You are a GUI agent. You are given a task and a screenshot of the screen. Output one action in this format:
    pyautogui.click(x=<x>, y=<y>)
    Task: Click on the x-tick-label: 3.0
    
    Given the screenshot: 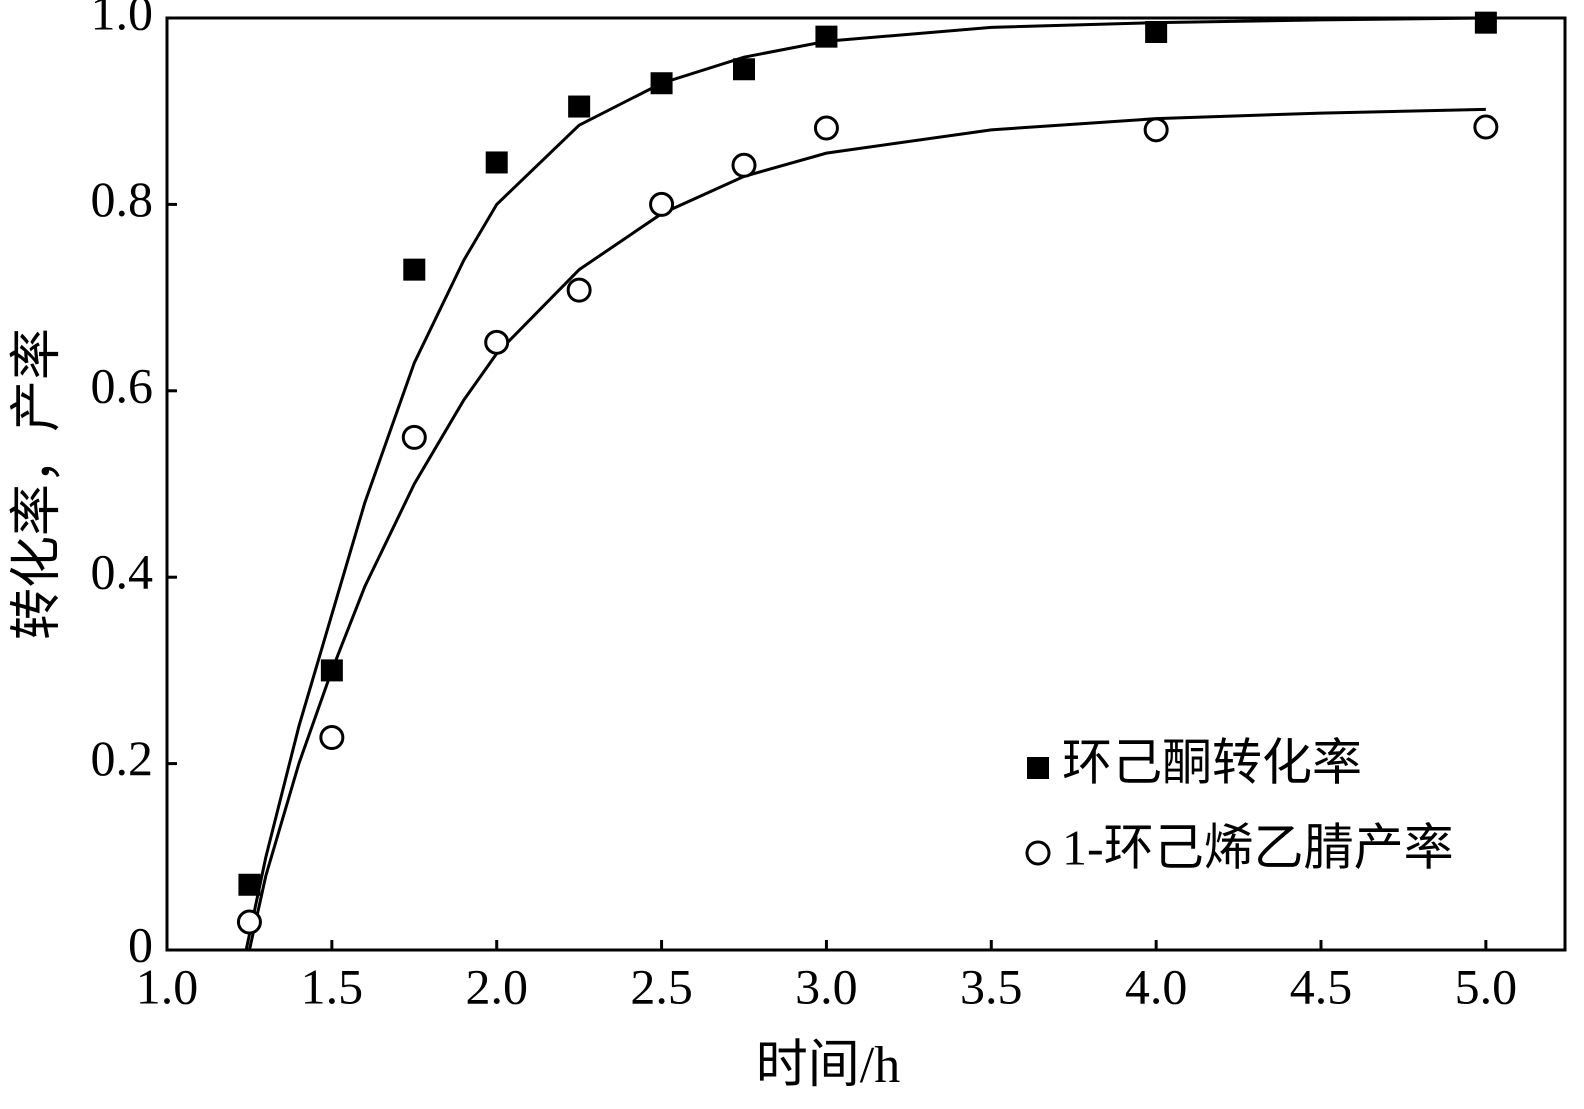 What is the action you would take?
    pyautogui.click(x=826, y=986)
    